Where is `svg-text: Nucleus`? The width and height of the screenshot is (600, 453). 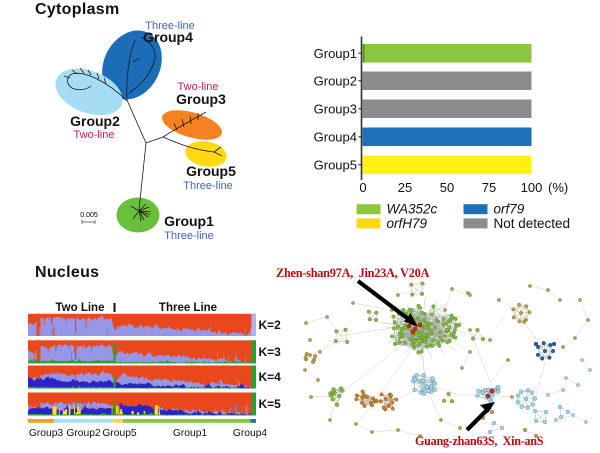 svg-text: Nucleus is located at coordinates (67, 272).